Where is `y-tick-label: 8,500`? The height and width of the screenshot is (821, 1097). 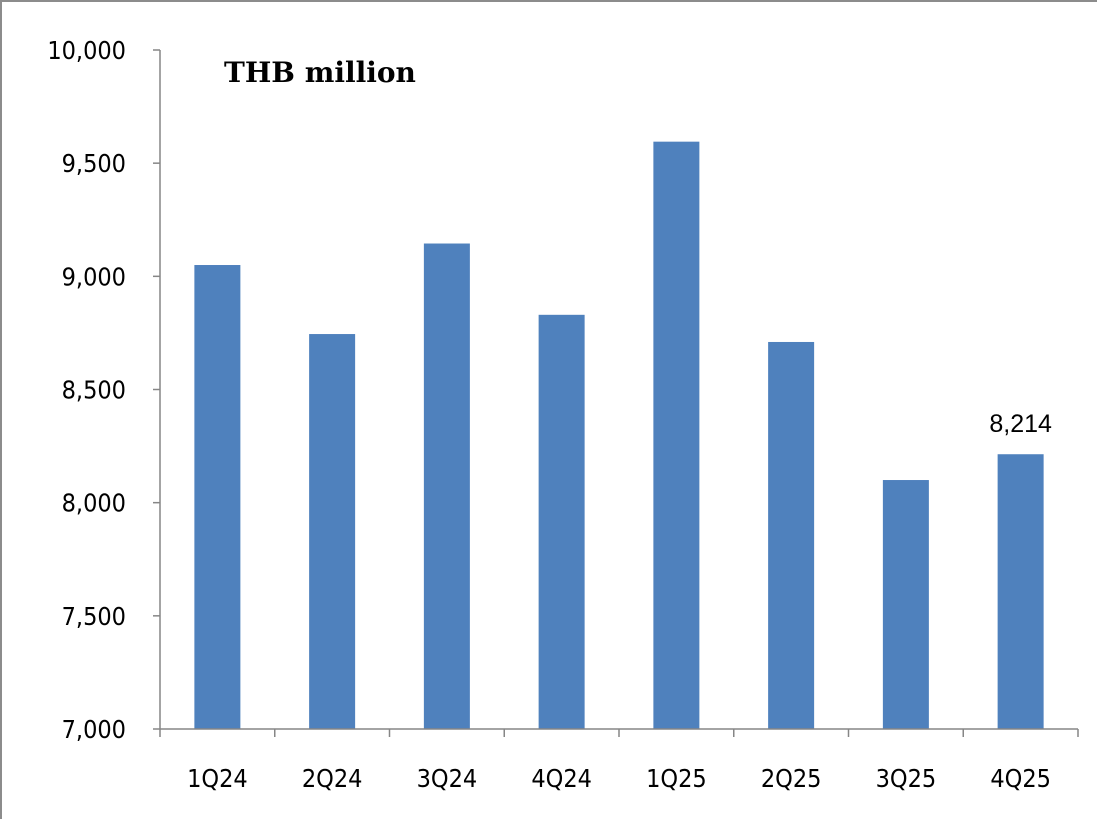 y-tick-label: 8,500 is located at coordinates (94, 390).